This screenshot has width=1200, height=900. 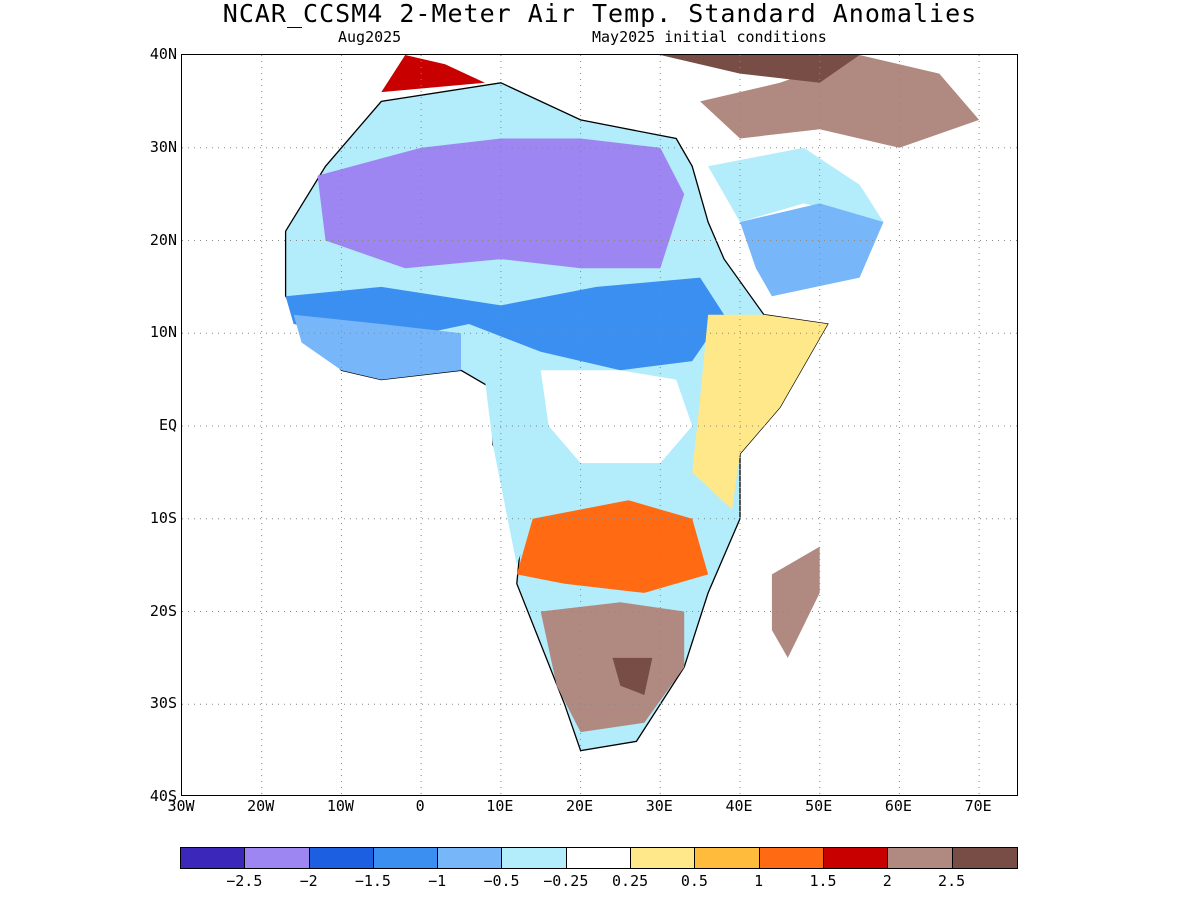 What do you see at coordinates (308, 881) in the screenshot?
I see `colorbar-label: −2` at bounding box center [308, 881].